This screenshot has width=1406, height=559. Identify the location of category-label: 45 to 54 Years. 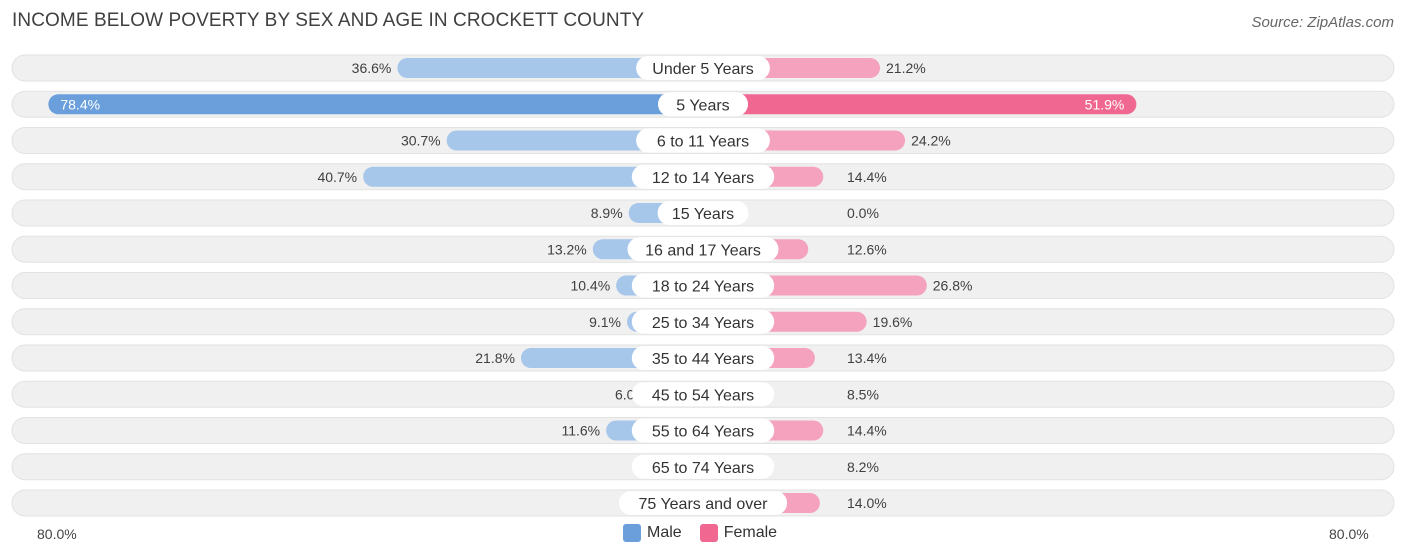
(703, 395).